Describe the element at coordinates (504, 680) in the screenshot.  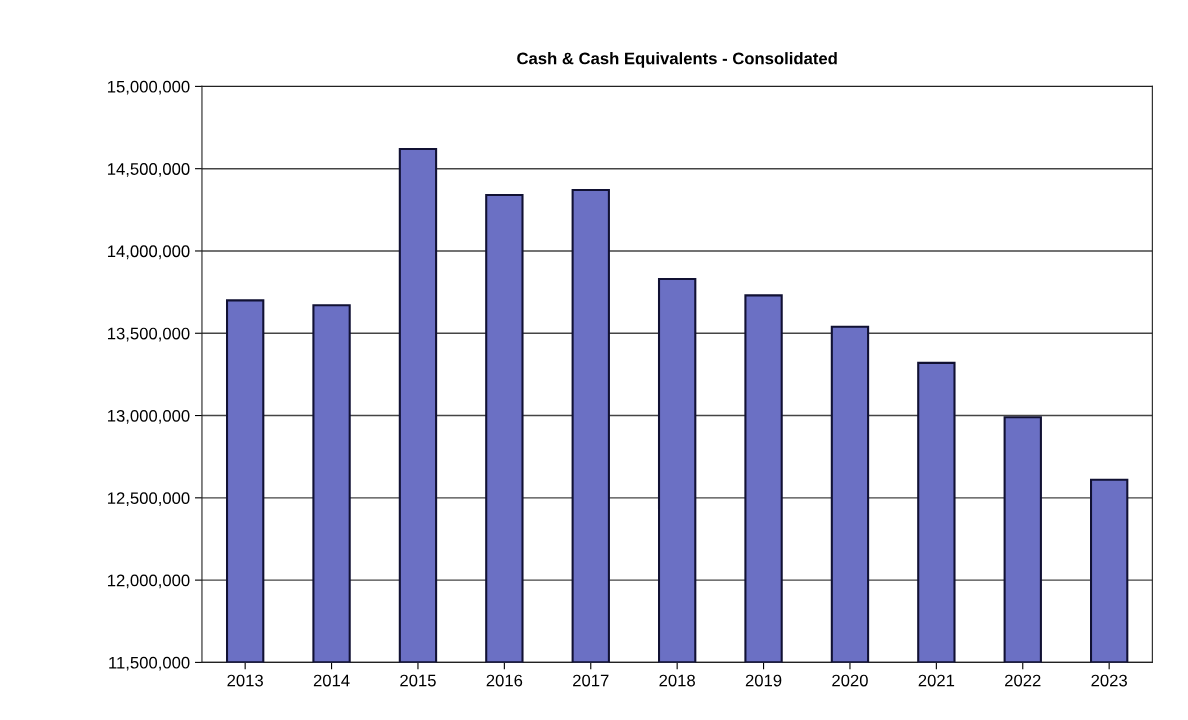
I see `x-tick-label: 2016` at that location.